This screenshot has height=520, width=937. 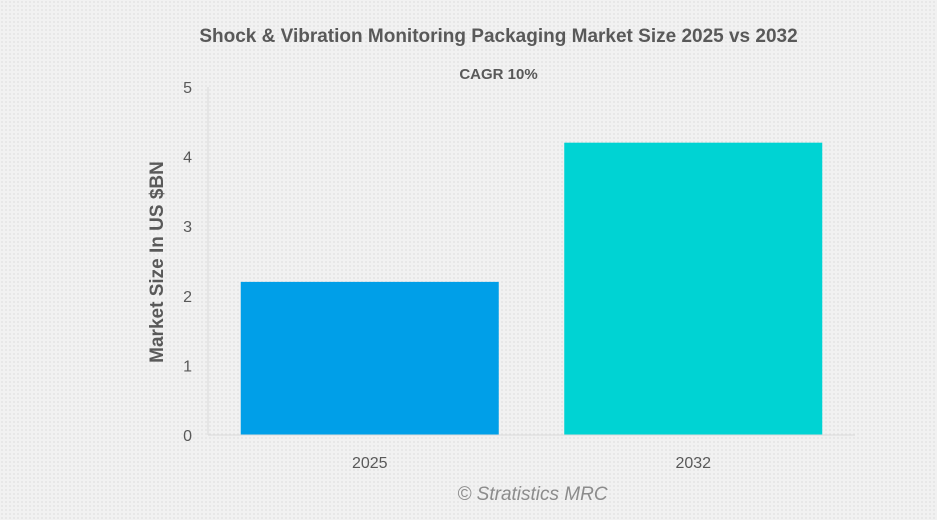 What do you see at coordinates (187, 436) in the screenshot?
I see `y-tick-label: 0` at bounding box center [187, 436].